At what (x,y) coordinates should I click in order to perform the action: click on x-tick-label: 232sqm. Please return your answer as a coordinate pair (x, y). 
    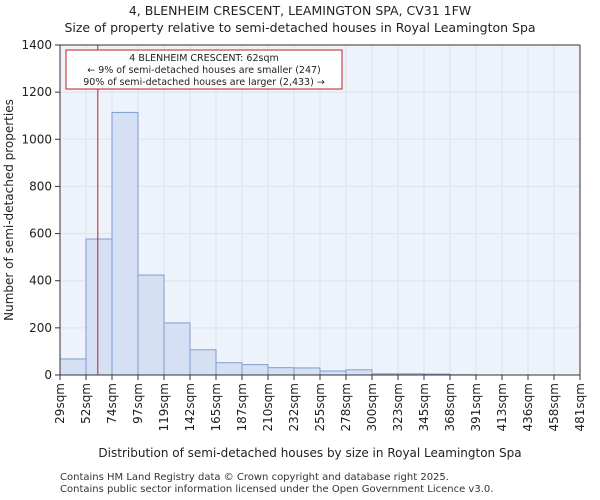
    Looking at the image, I should click on (294, 407).